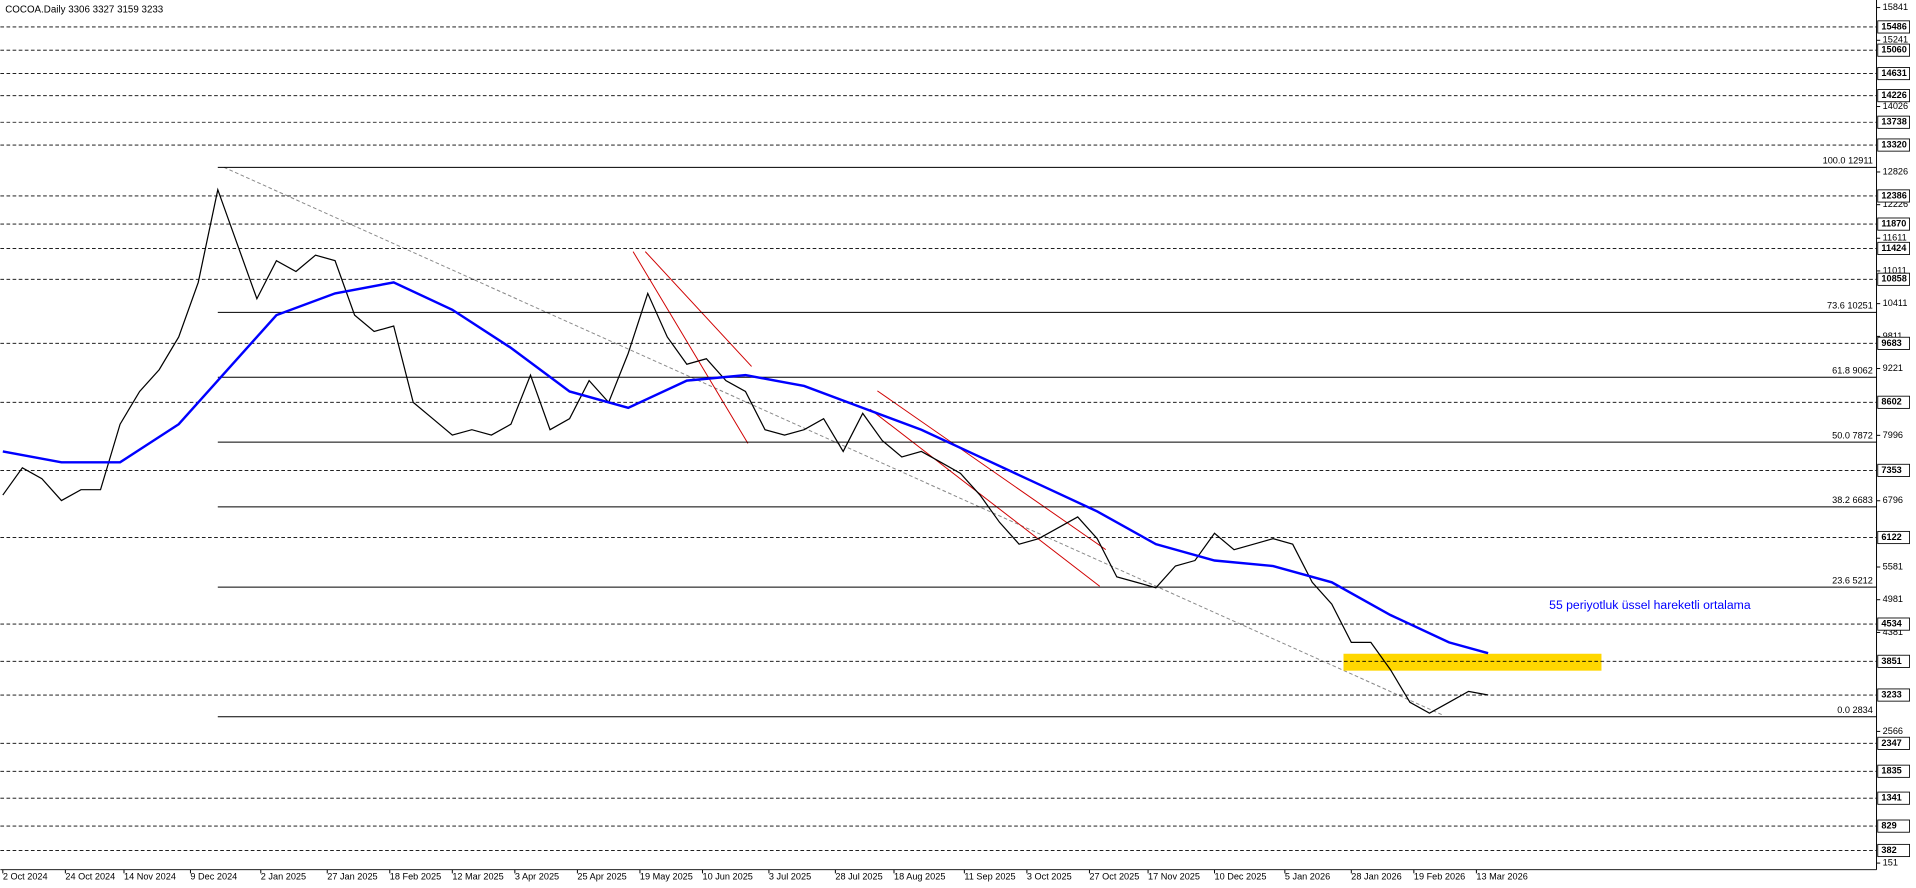 The image size is (1916, 888). What do you see at coordinates (1472, 662) in the screenshot?
I see `price-zone` at bounding box center [1472, 662].